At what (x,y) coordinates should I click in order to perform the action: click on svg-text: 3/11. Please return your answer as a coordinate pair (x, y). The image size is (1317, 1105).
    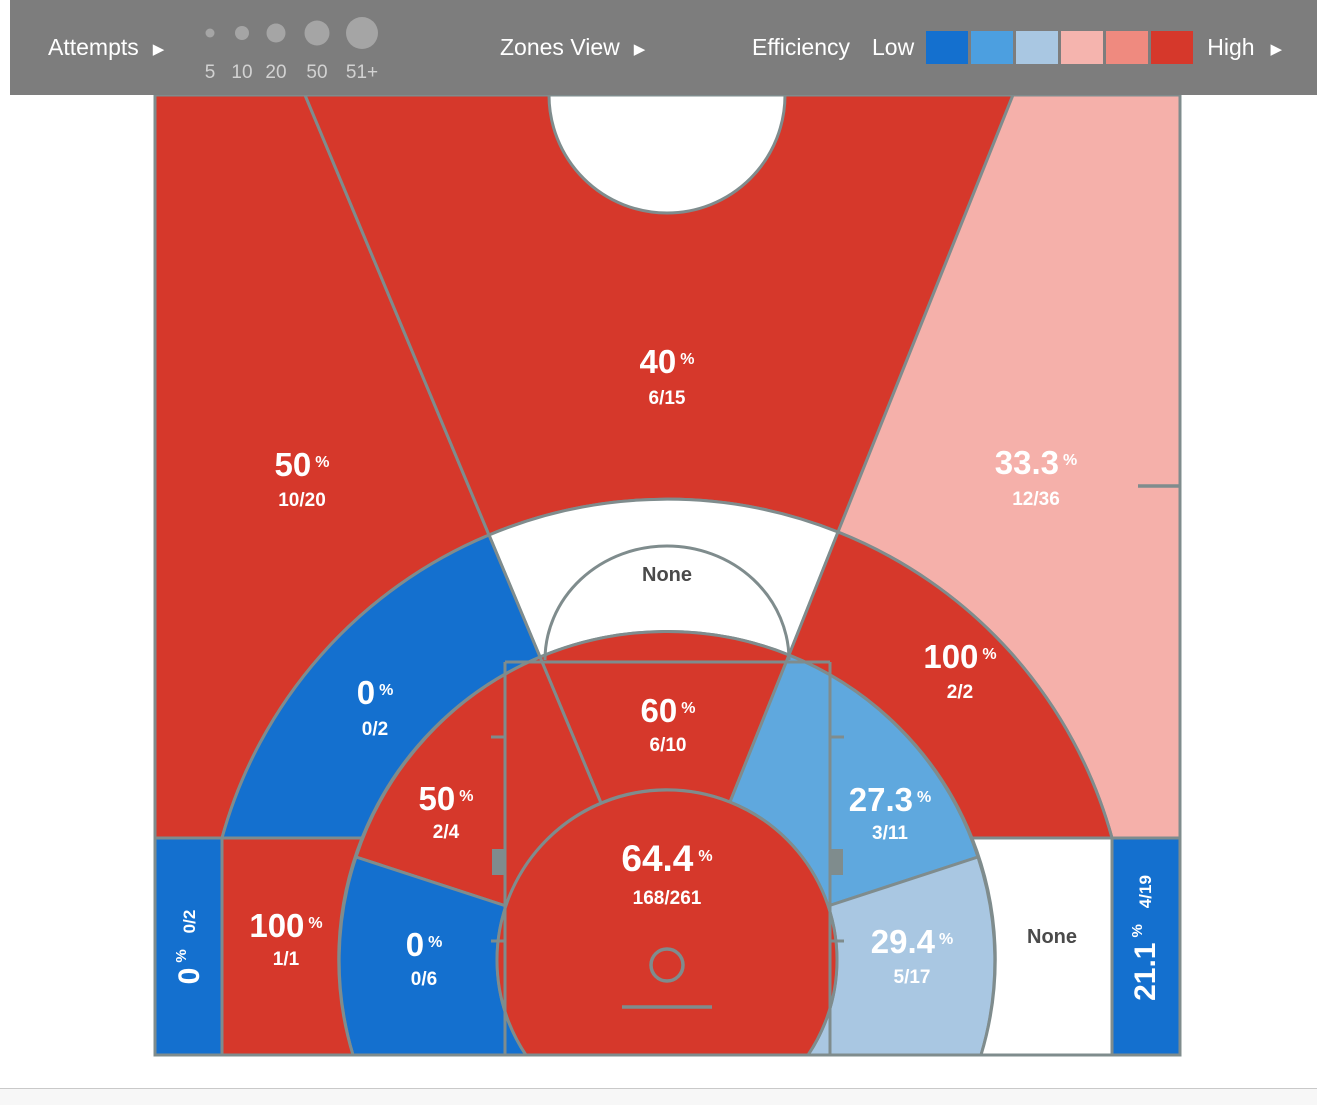
    Looking at the image, I should click on (890, 833).